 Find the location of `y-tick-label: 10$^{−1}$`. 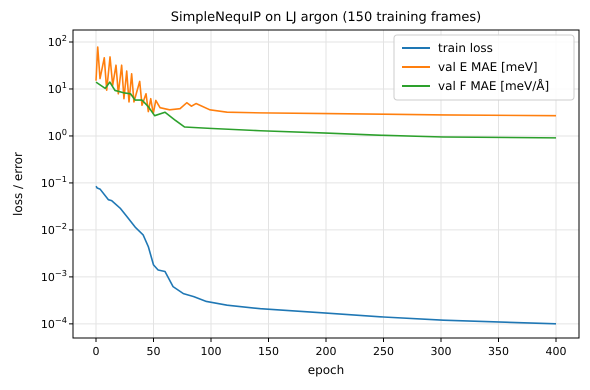

y-tick-label: 10$^{−1}$ is located at coordinates (53, 182).